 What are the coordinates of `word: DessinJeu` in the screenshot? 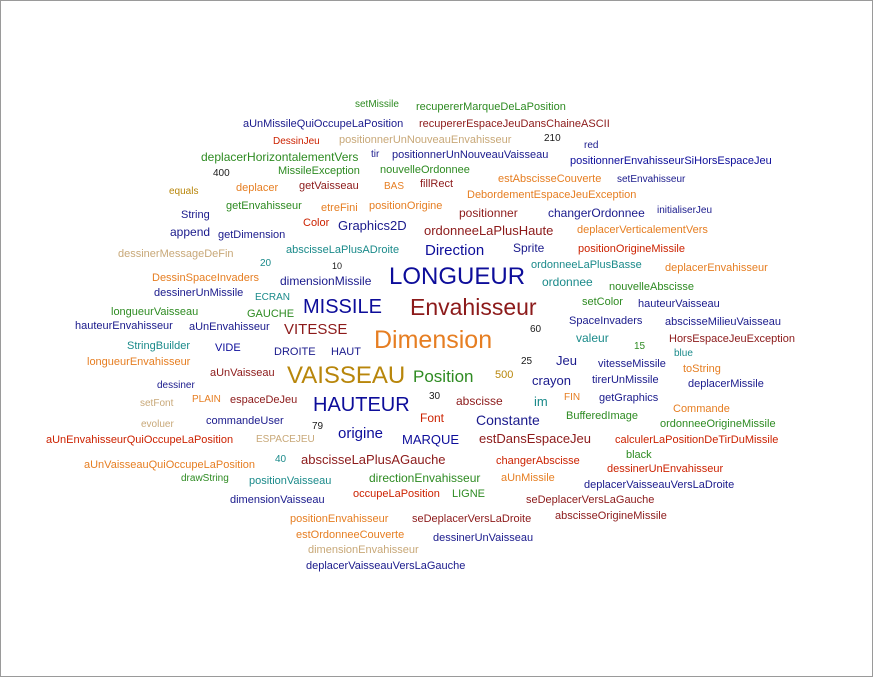 It's located at (296, 141).